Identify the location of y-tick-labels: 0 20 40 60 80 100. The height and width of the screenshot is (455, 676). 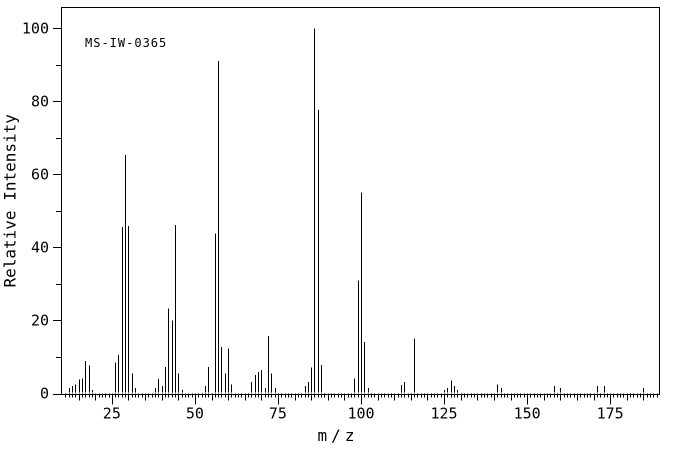
(35, 210).